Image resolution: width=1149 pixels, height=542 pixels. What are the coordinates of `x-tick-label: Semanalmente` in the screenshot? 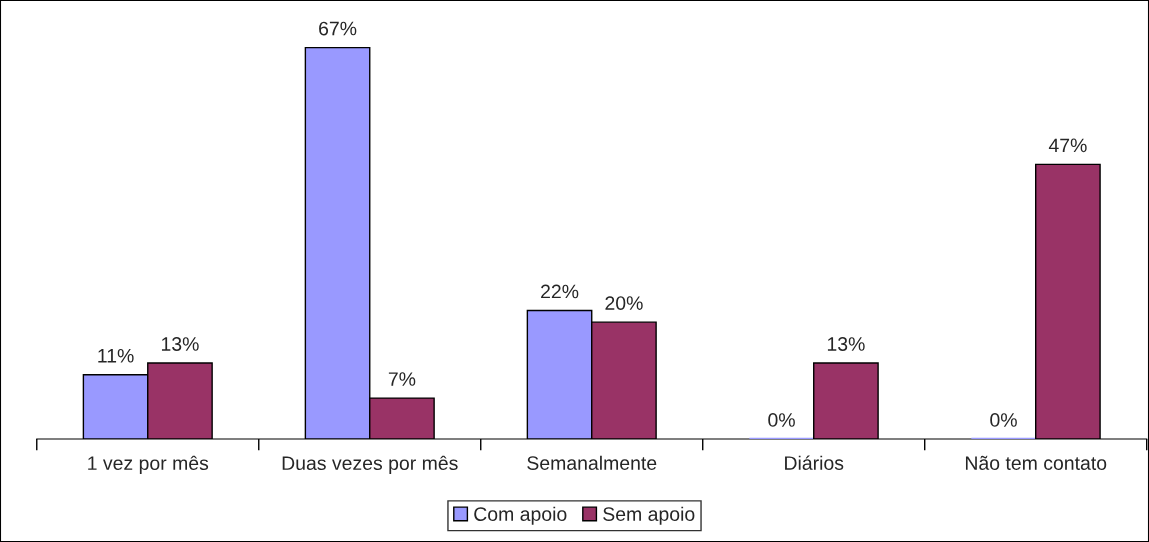 It's located at (592, 462).